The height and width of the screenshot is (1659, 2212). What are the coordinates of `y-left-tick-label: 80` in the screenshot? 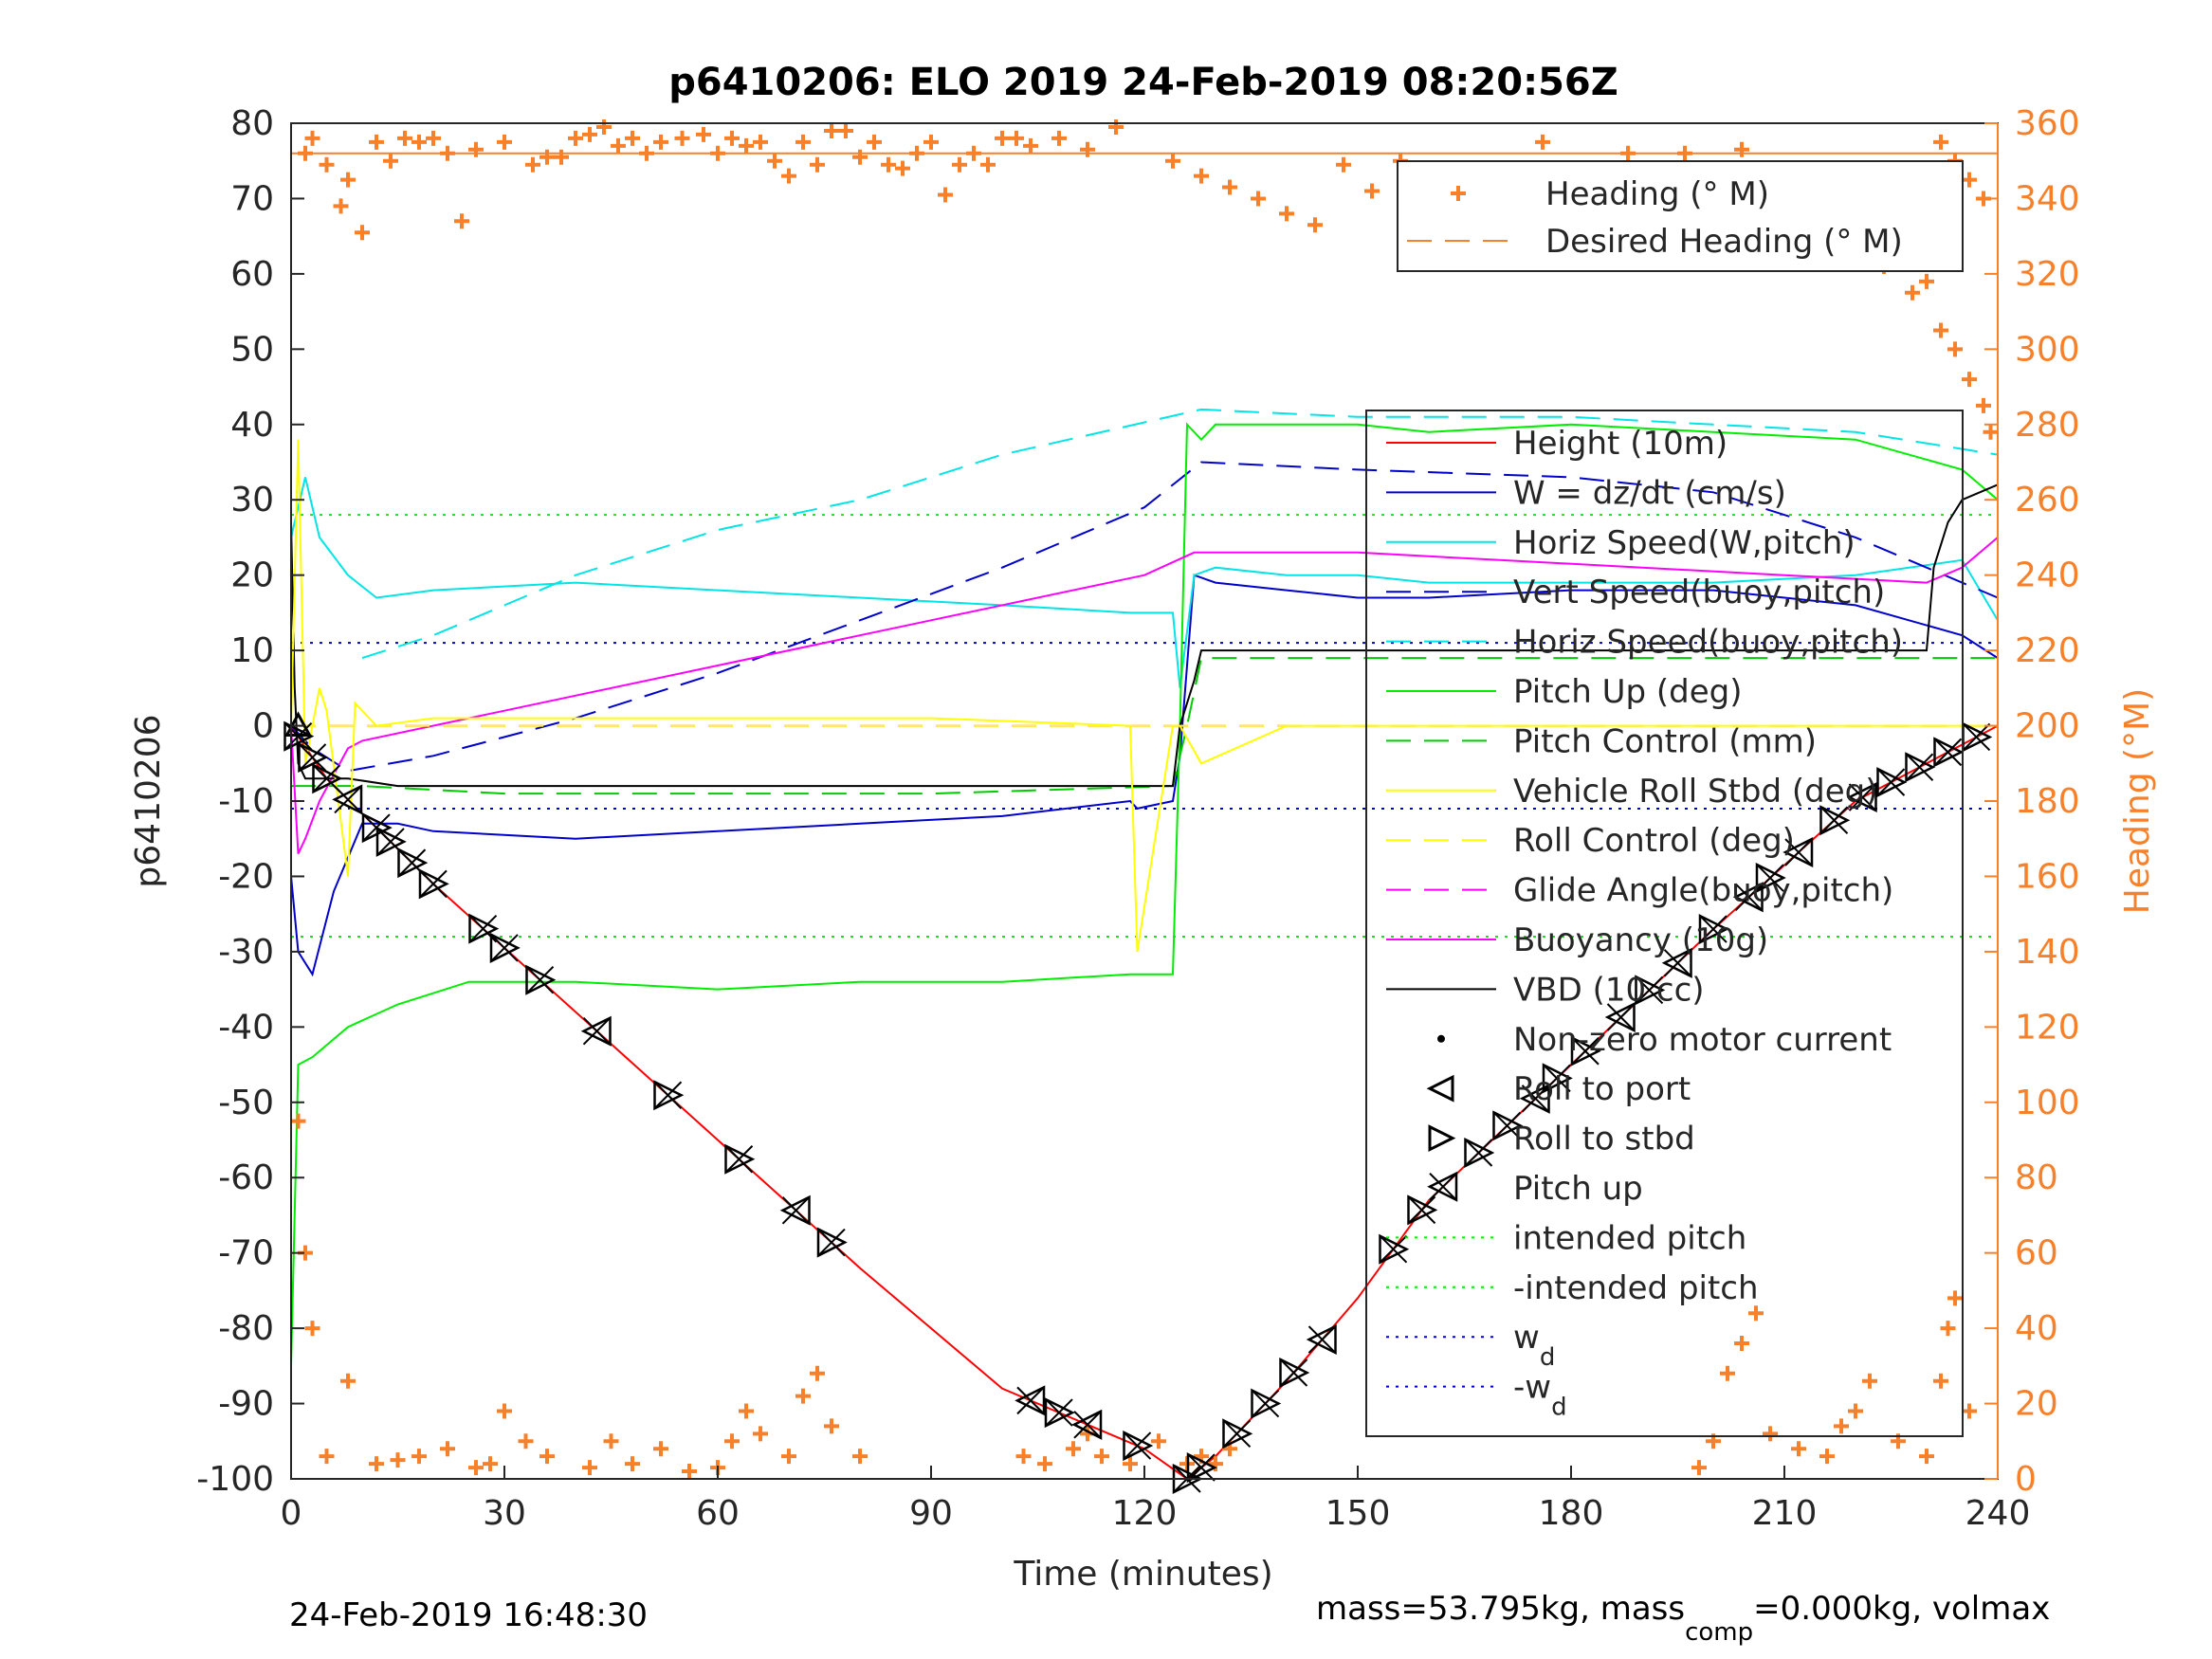 It's located at (252, 123).